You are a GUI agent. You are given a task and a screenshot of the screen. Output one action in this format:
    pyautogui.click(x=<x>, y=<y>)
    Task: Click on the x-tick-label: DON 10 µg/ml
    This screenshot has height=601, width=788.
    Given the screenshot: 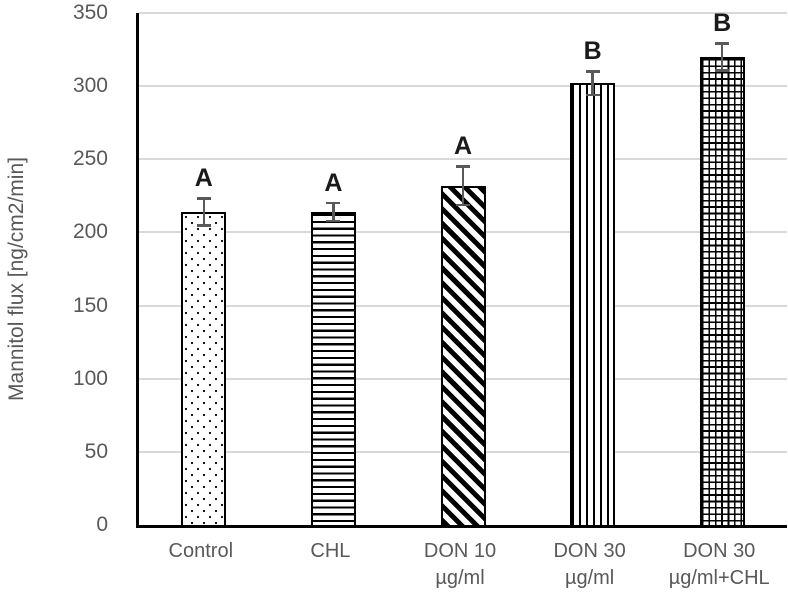 What is the action you would take?
    pyautogui.click(x=460, y=565)
    